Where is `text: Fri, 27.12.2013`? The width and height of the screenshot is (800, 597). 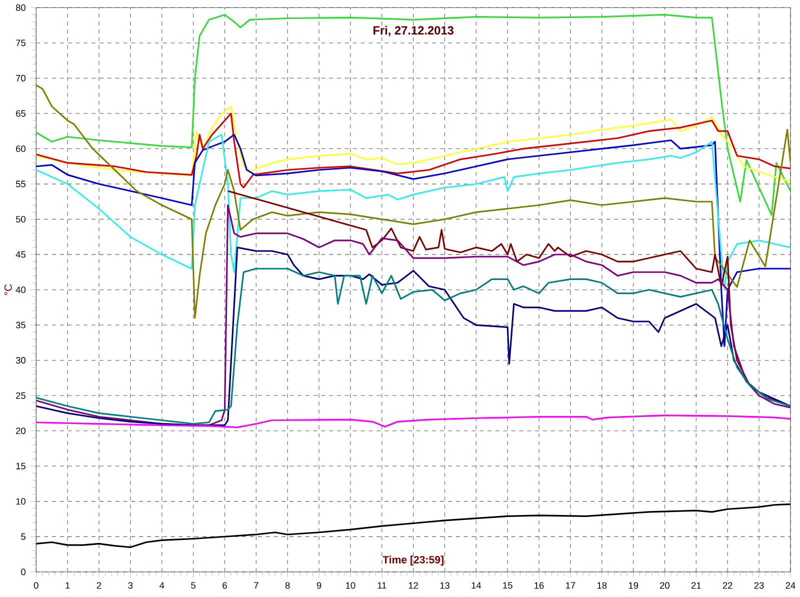
text: Fri, 27.12.2013 is located at coordinates (413, 31).